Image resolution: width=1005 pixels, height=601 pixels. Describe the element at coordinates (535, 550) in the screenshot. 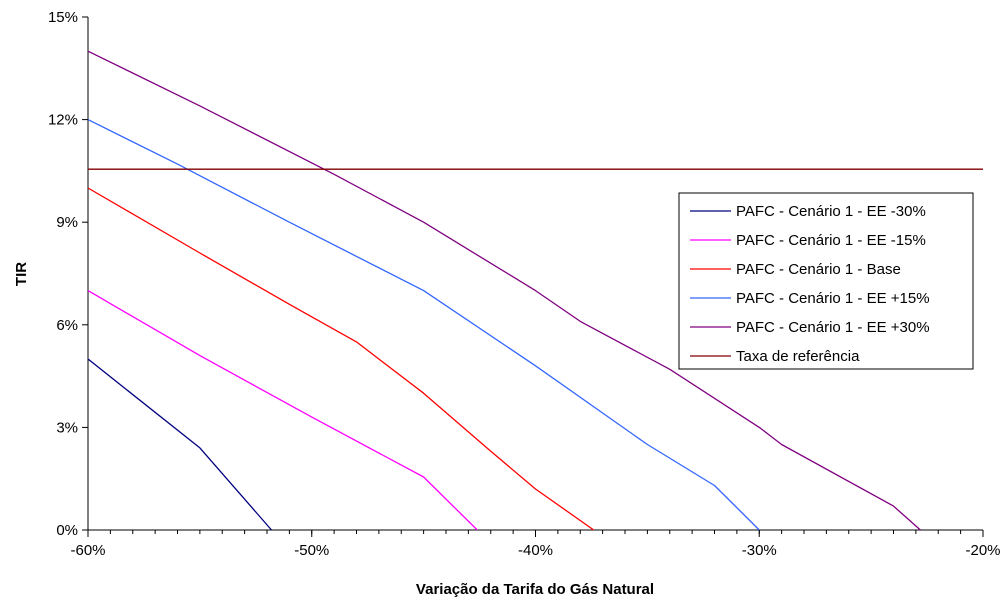

I see `x-tick-label: -40%` at that location.